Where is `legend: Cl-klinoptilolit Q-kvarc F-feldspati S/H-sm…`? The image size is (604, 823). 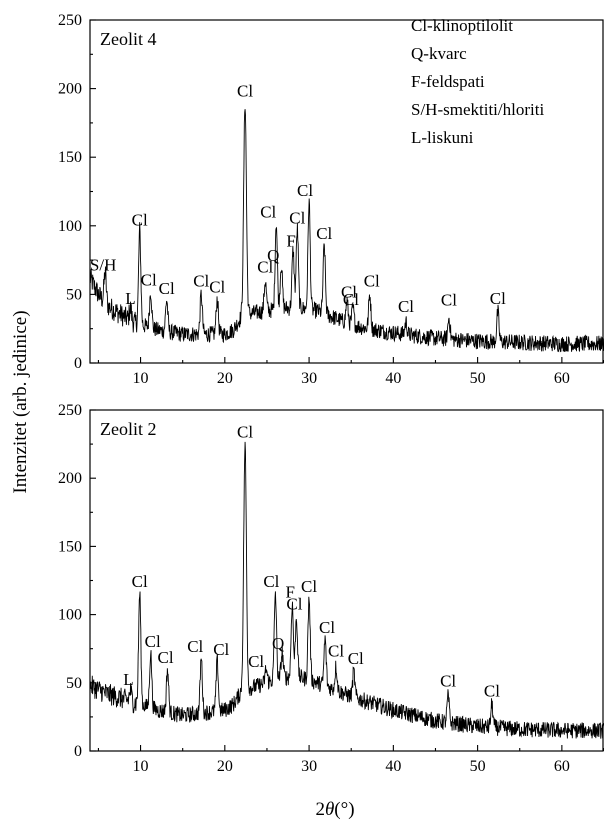 legend: Cl-klinoptilolit Q-kvarc F-feldspati S/H-sm… is located at coordinates (477, 81).